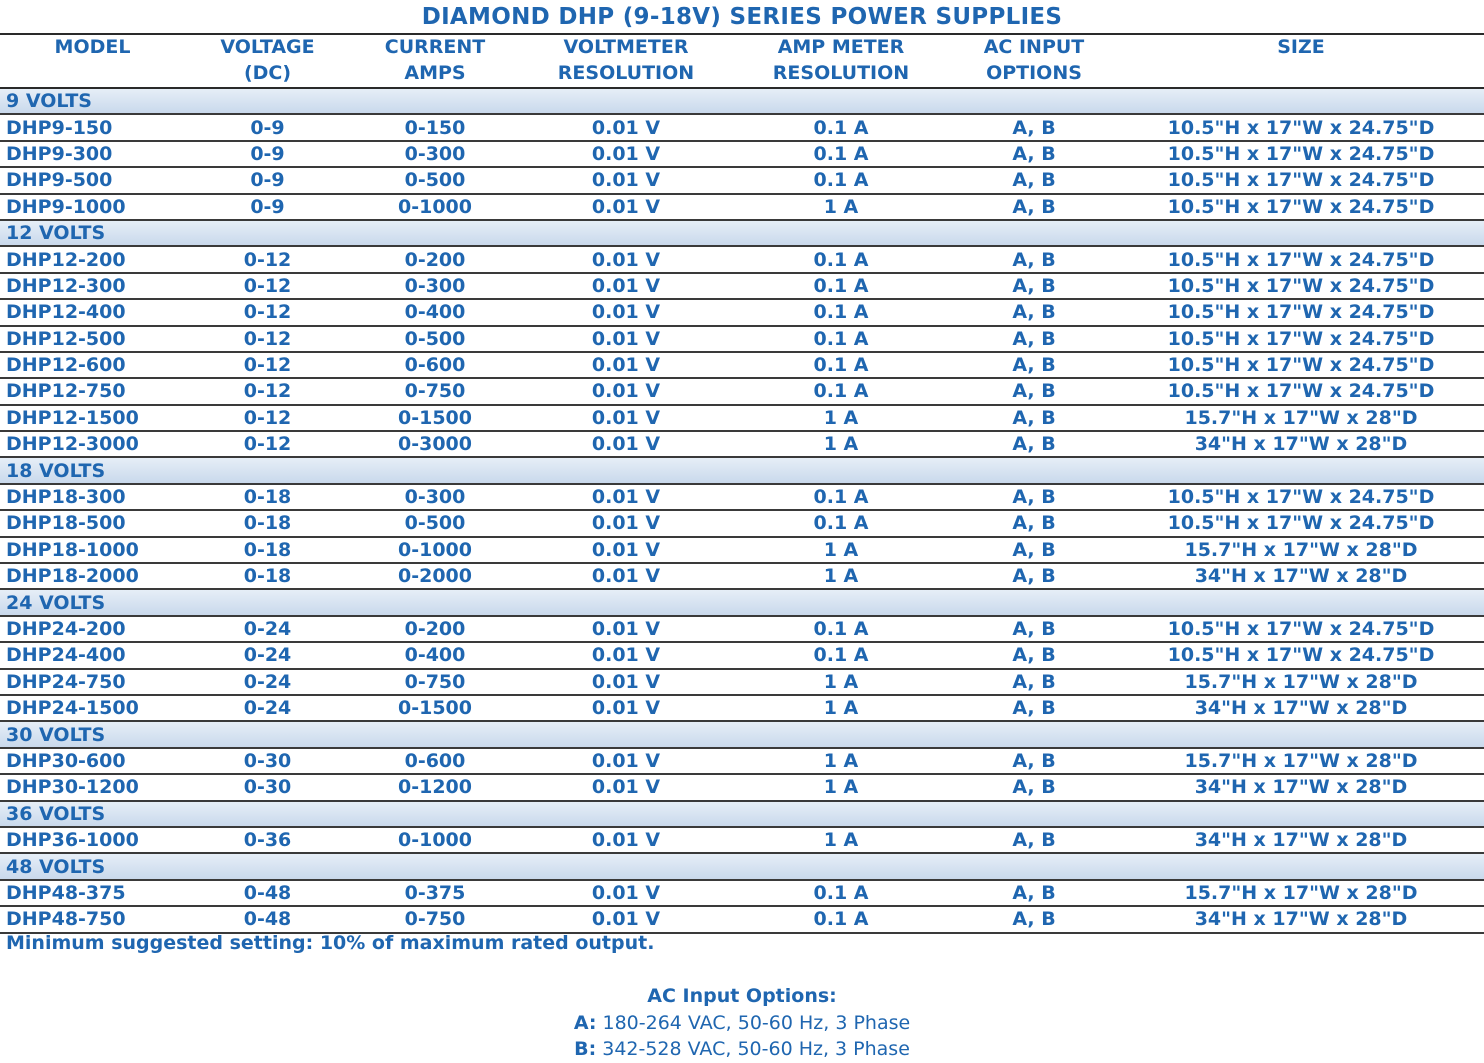  I want to click on cell-current: 0-300, so click(435, 497).